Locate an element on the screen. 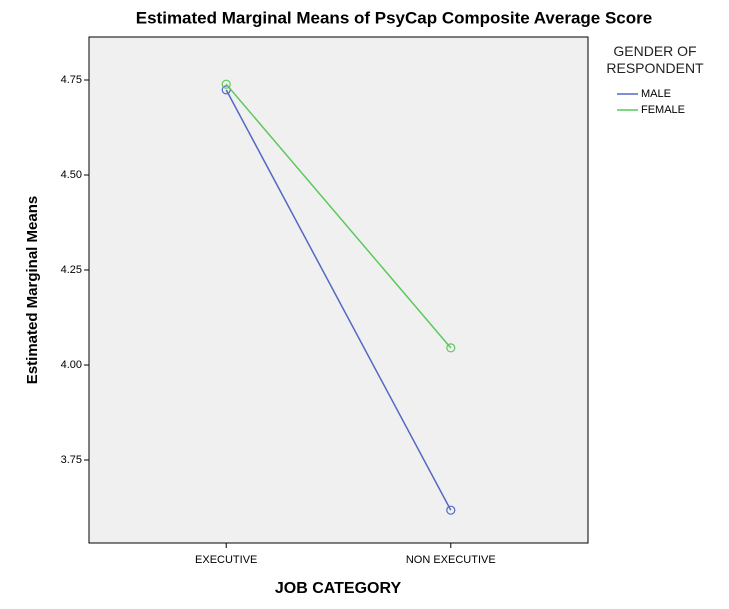 The width and height of the screenshot is (729, 609). y-tick-label: 4.00 is located at coordinates (71, 365).